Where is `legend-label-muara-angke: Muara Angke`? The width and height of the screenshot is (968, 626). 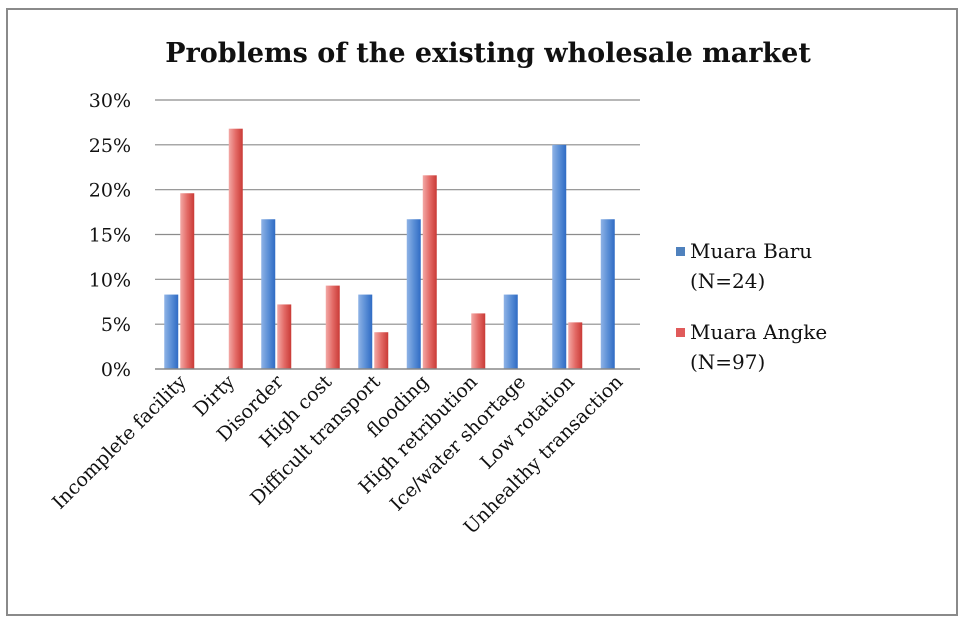
legend-label-muara-angke: Muara Angke is located at coordinates (758, 332).